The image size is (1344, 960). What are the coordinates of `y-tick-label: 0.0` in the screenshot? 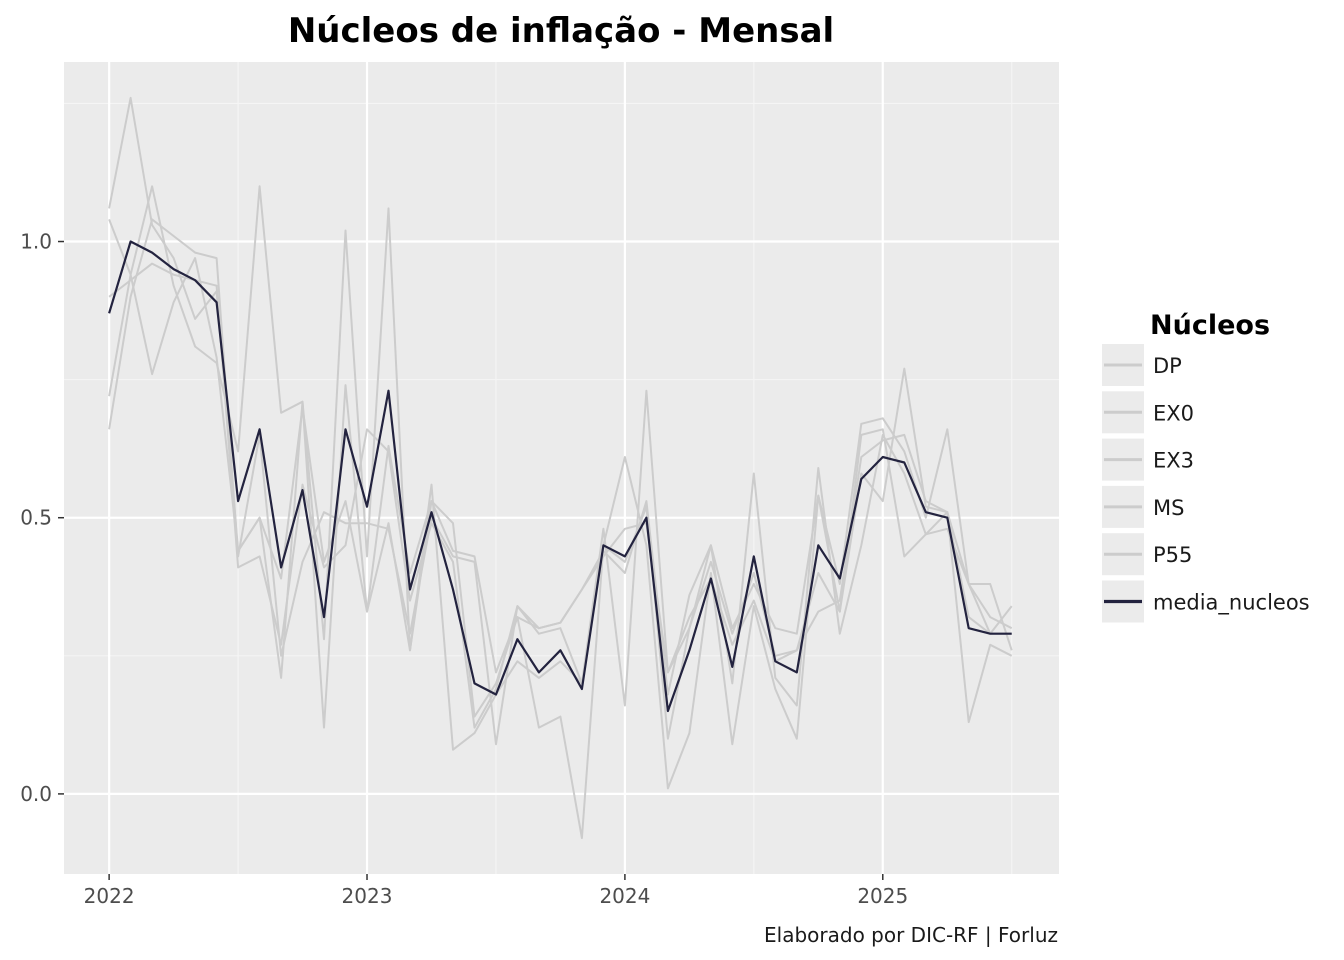 It's located at (36, 794).